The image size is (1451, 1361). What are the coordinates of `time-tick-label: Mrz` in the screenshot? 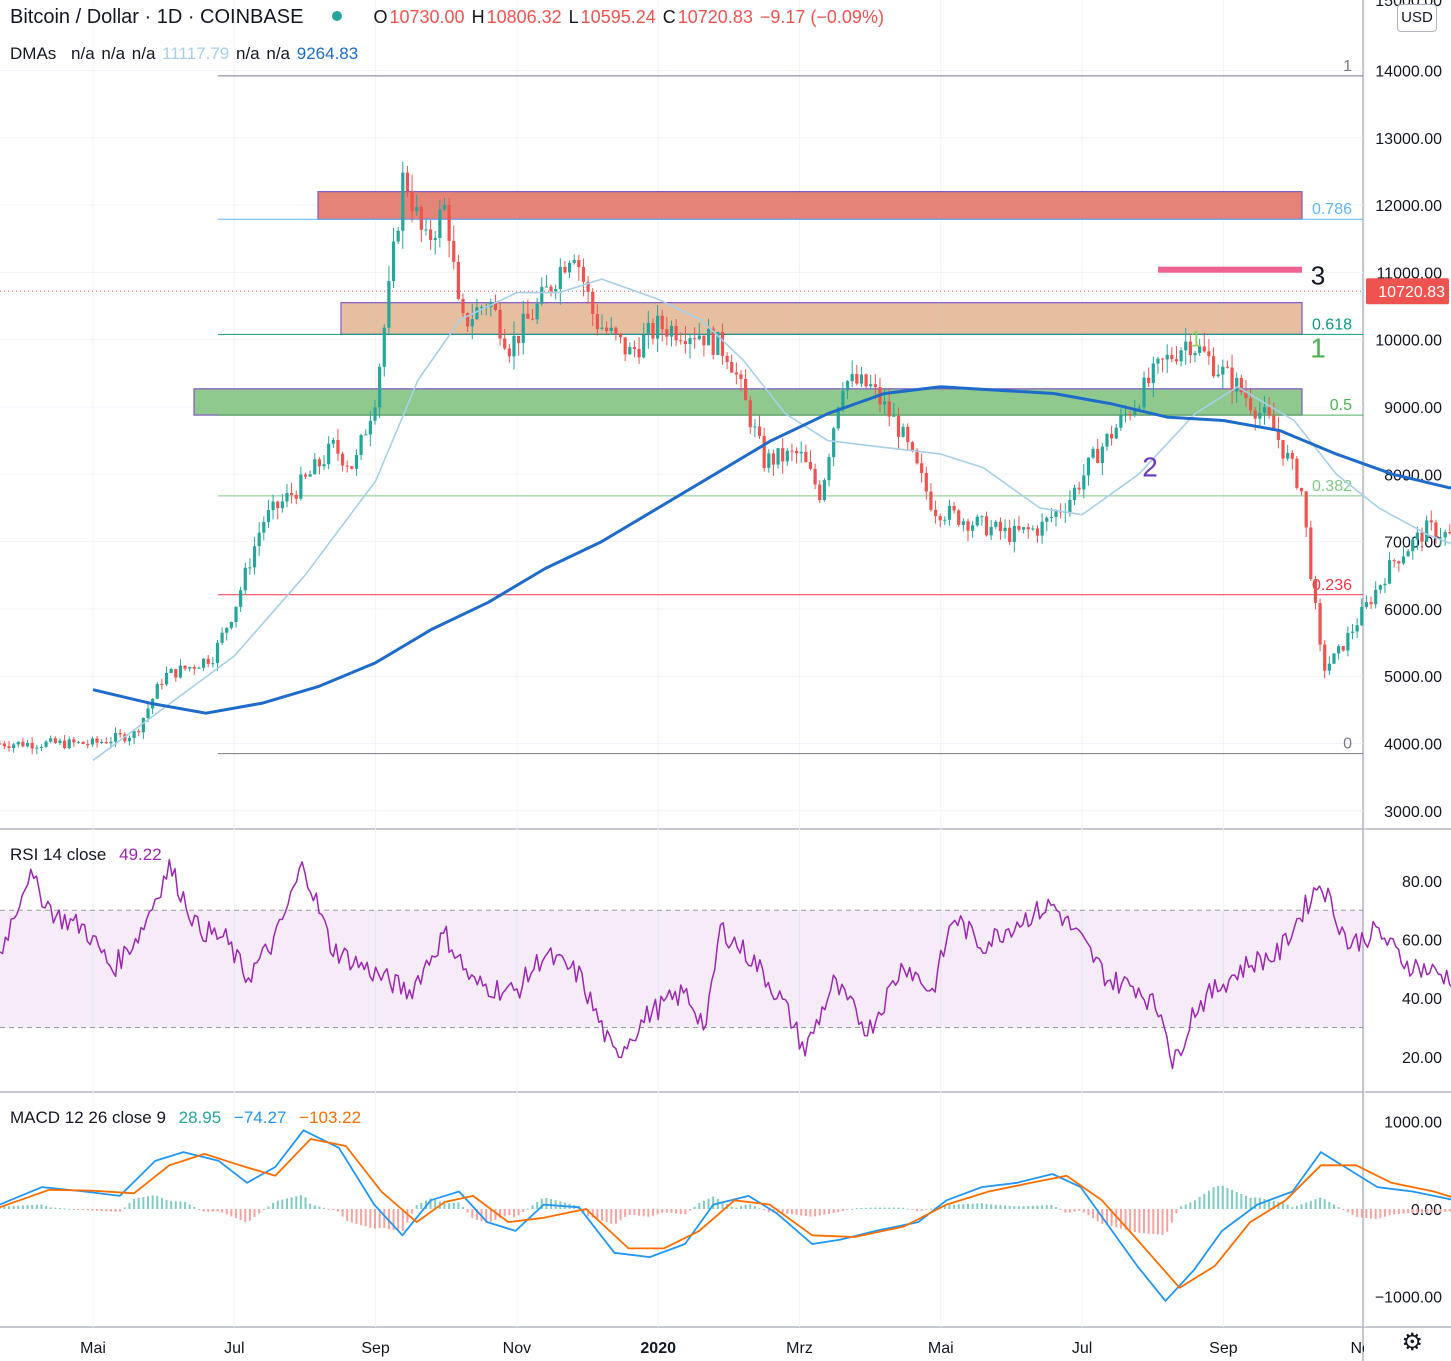 It's located at (799, 1348).